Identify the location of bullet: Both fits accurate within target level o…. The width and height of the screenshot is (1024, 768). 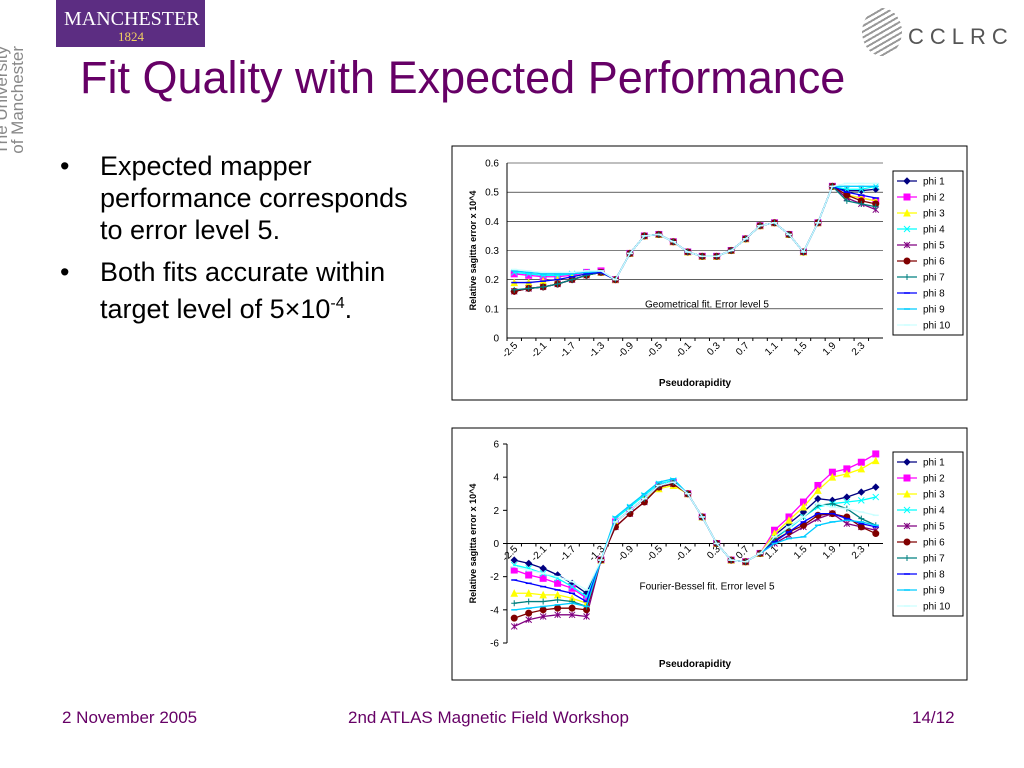
(245, 290).